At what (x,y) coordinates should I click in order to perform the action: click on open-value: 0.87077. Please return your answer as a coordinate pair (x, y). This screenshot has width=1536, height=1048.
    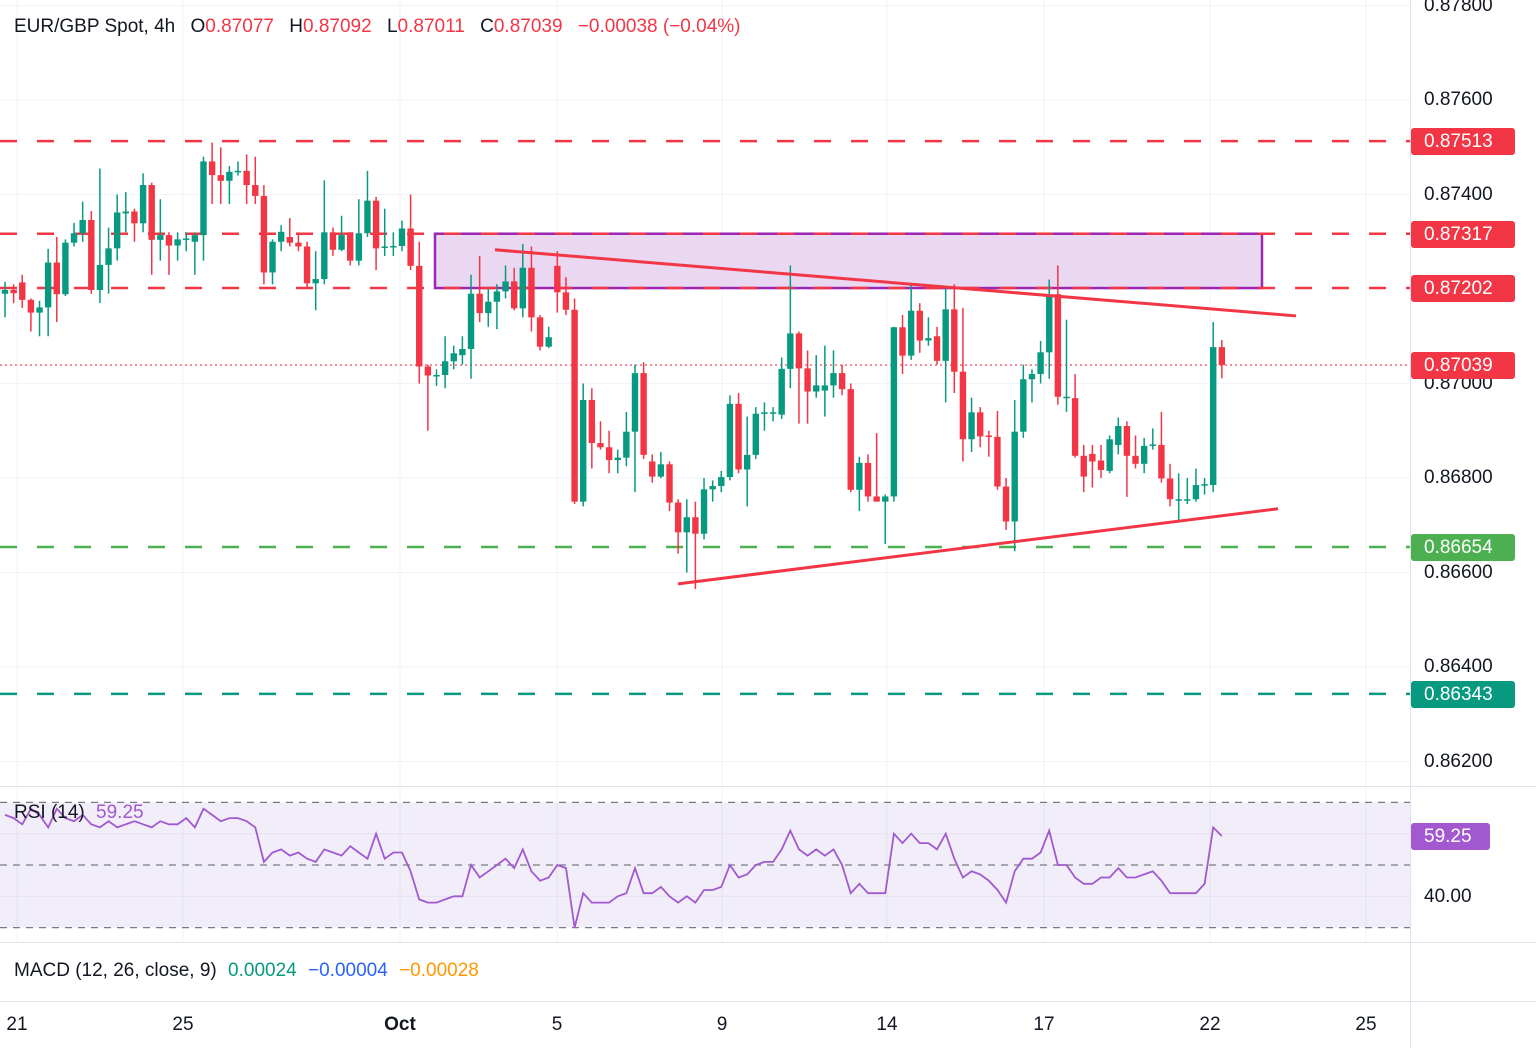
    Looking at the image, I should click on (239, 26).